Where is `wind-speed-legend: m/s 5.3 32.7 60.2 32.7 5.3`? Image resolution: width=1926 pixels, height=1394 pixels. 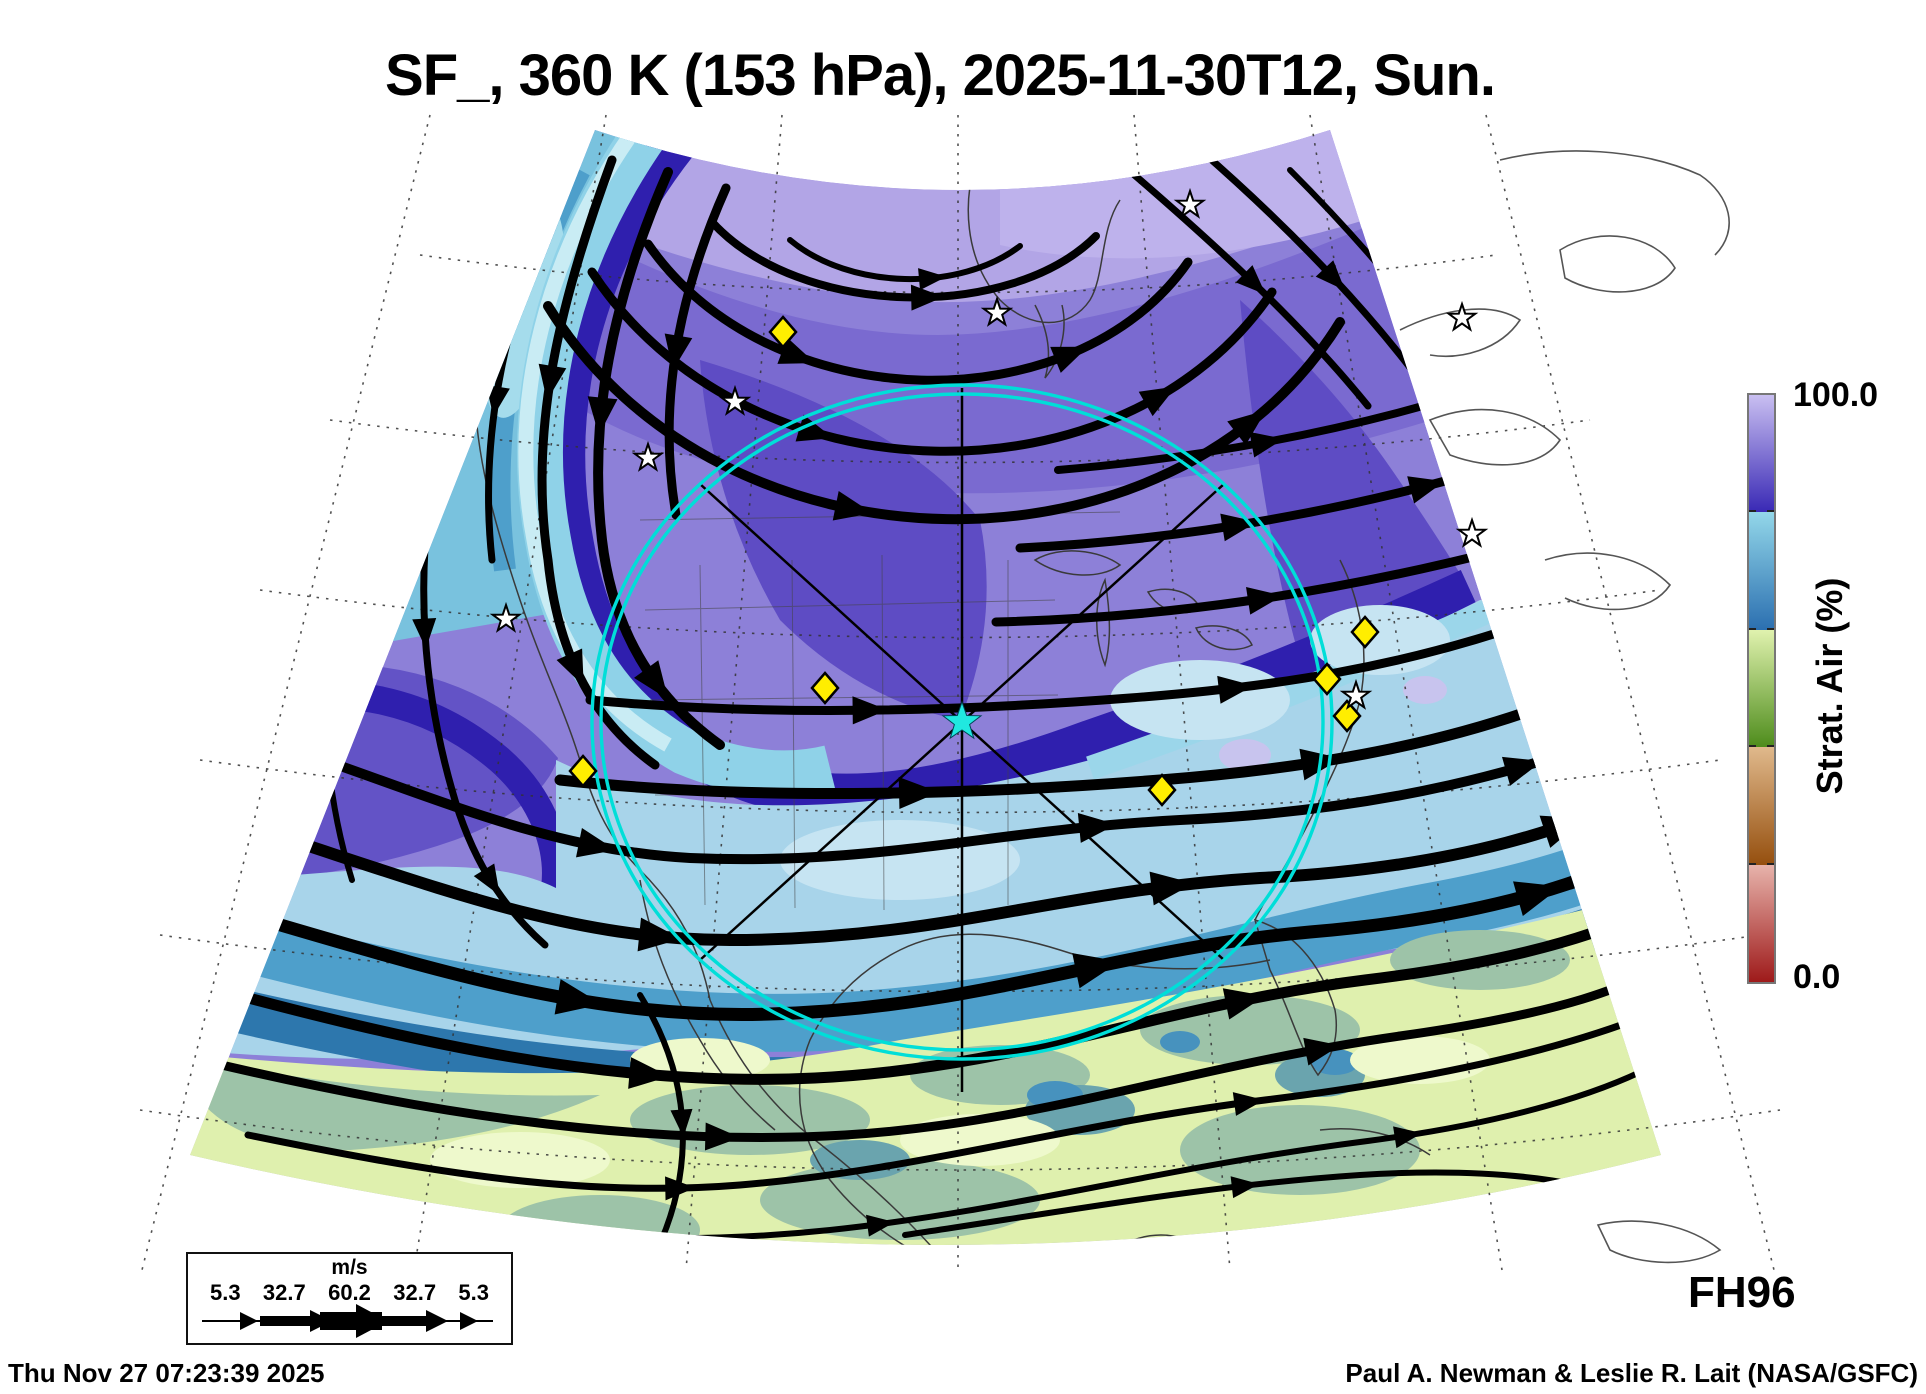
wind-speed-legend: m/s 5.3 32.7 60.2 32.7 5.3 is located at coordinates (349, 1298).